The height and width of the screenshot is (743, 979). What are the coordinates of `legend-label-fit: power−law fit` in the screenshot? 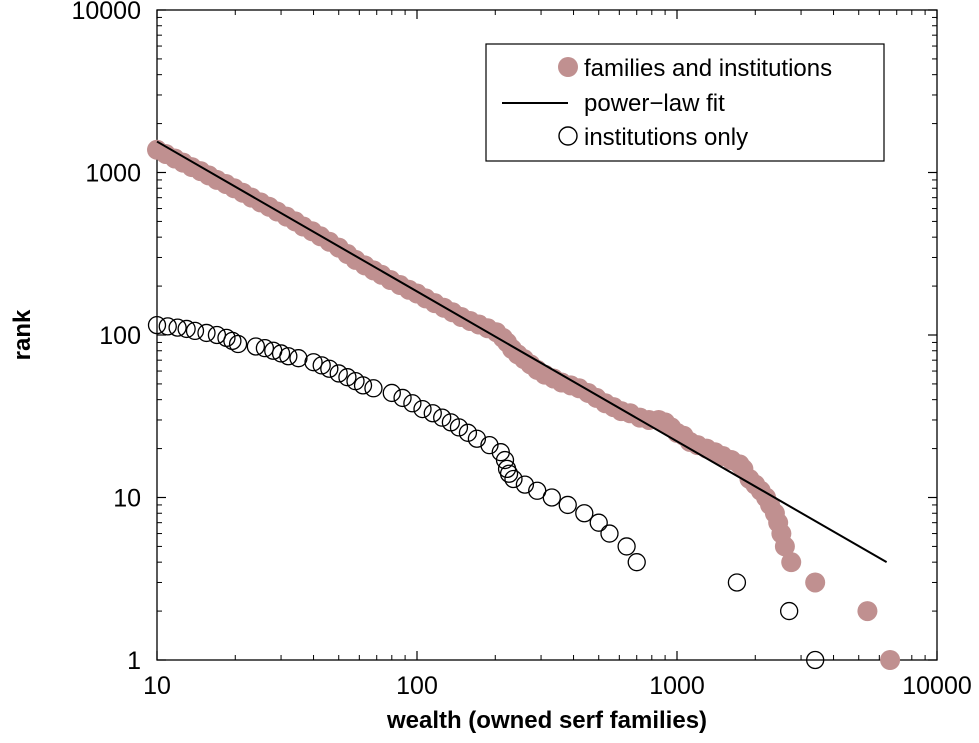 It's located at (654, 103).